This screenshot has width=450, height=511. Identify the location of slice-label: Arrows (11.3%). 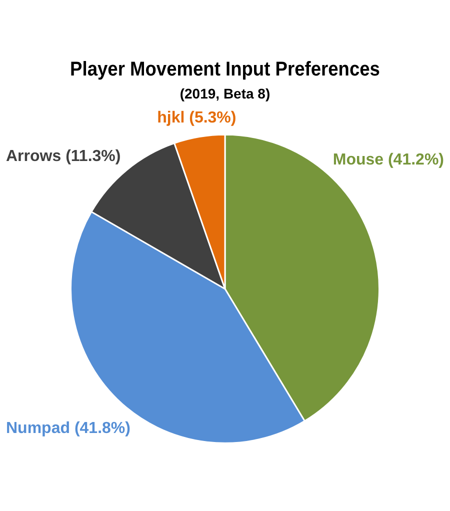
(63, 157).